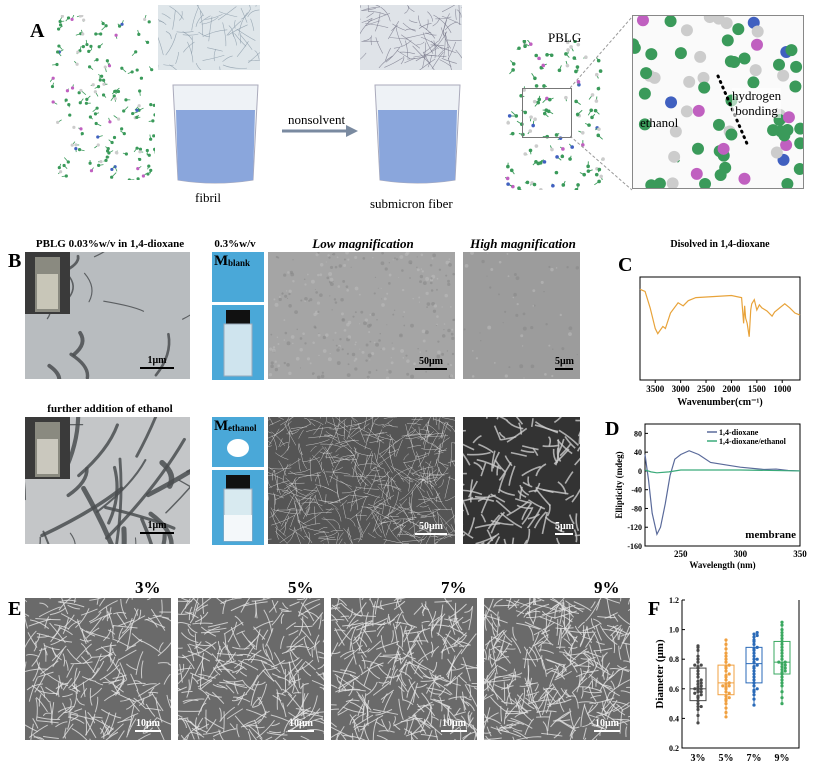 Image resolution: width=819 pixels, height=768 pixels. What do you see at coordinates (363, 243) in the screenshot?
I see `low-magnification-title: Low magnification` at bounding box center [363, 243].